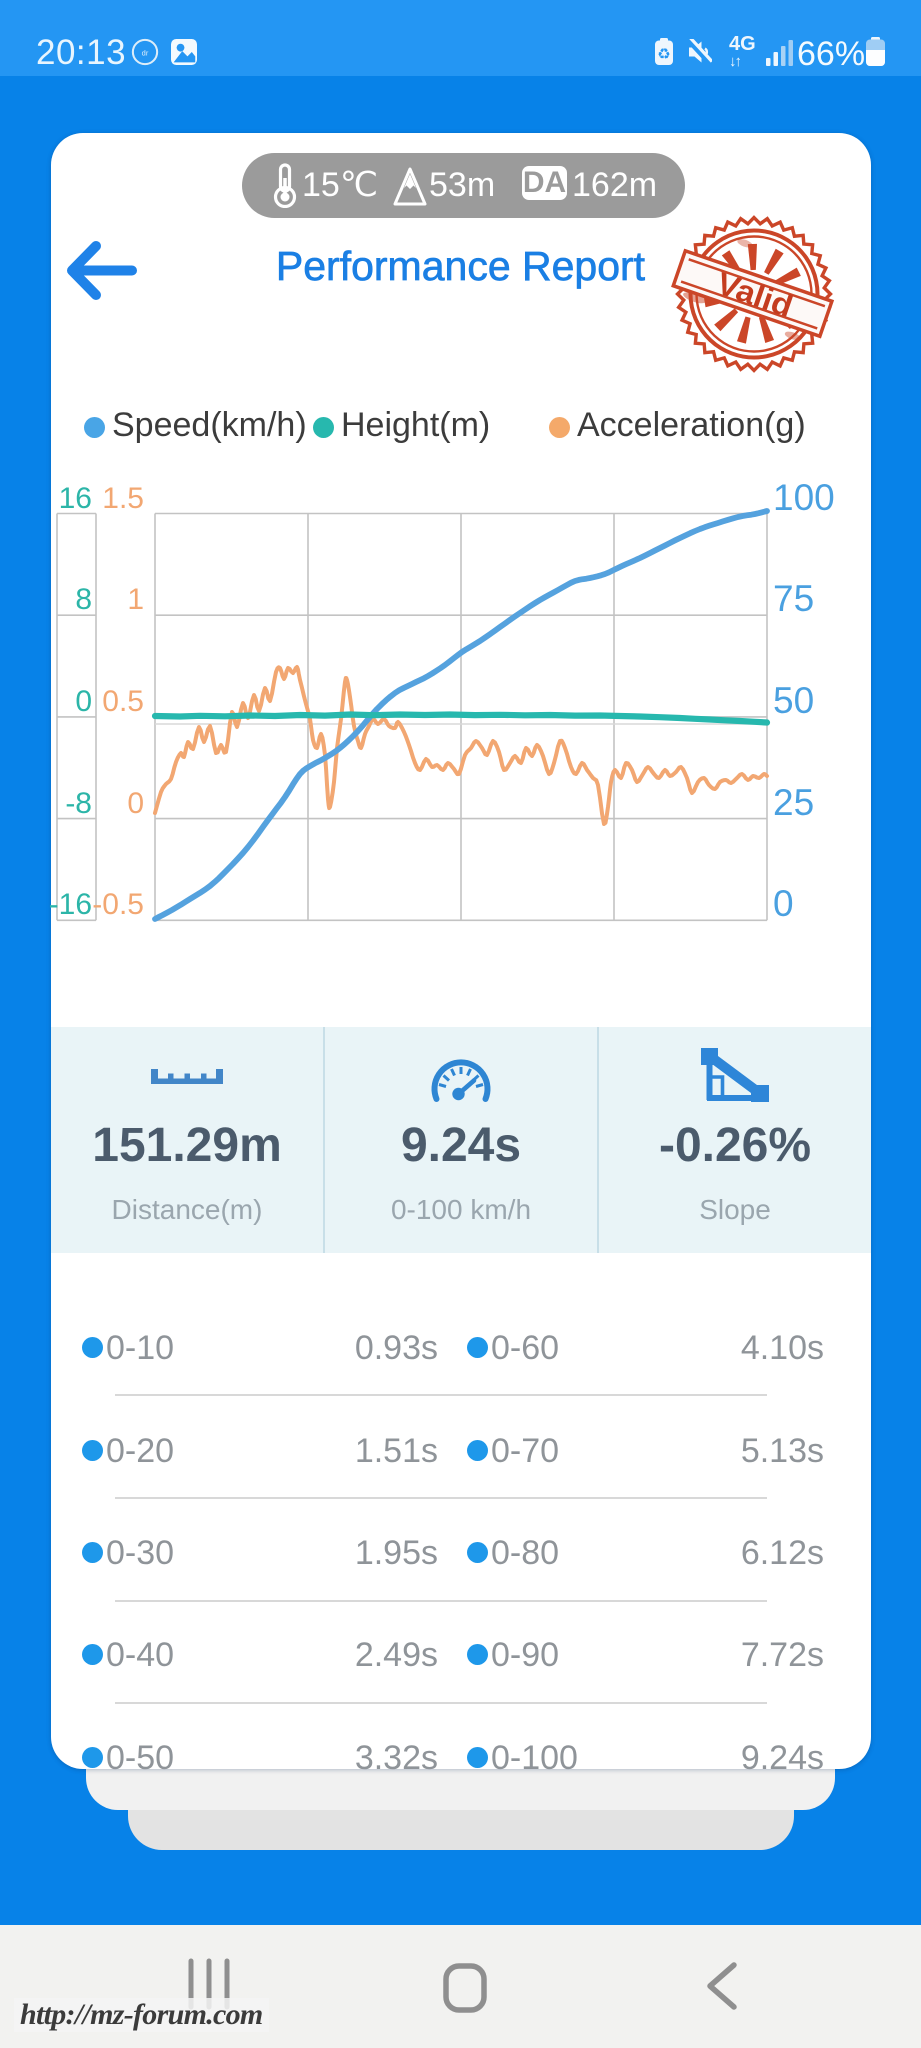 The height and width of the screenshot is (2048, 921). Describe the element at coordinates (123, 701) in the screenshot. I see `svg-text: 0.5` at that location.